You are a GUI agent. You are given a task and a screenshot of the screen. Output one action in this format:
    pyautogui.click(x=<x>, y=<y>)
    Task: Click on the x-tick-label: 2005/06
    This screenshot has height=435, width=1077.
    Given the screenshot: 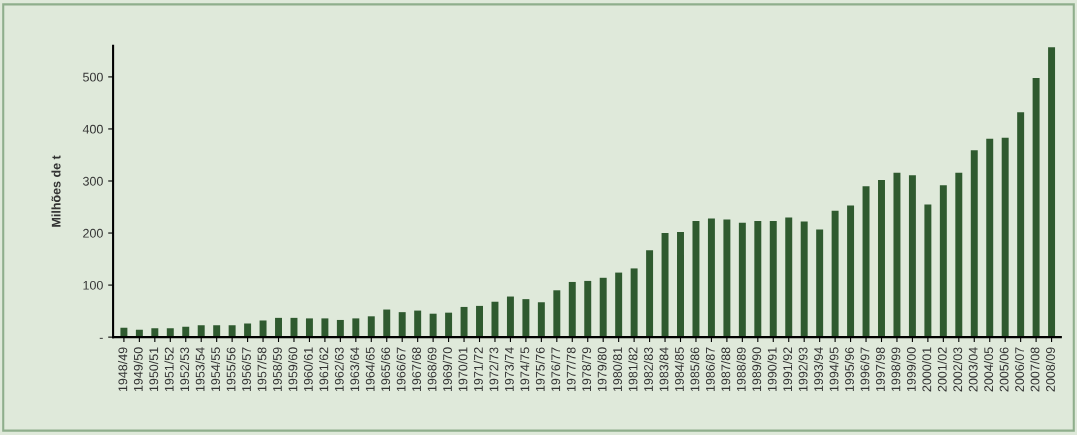 What is the action you would take?
    pyautogui.click(x=1004, y=369)
    